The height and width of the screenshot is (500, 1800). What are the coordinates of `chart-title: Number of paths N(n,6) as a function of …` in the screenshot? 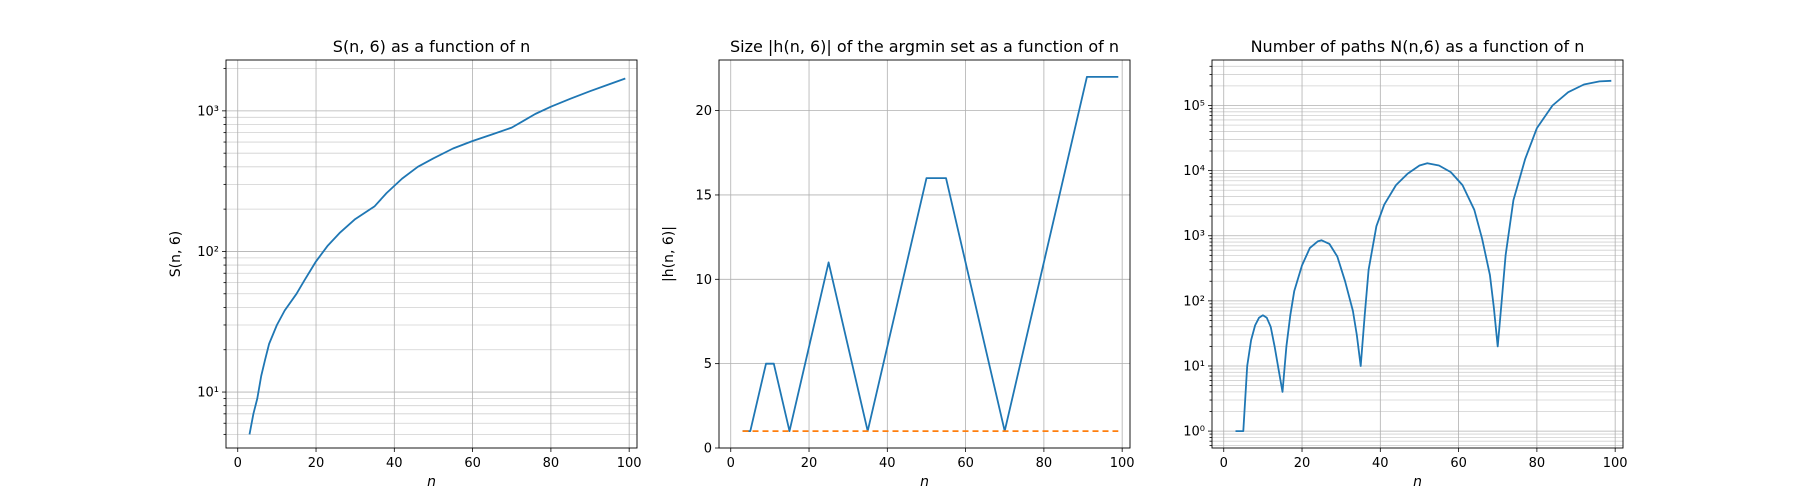 It's located at (1418, 46).